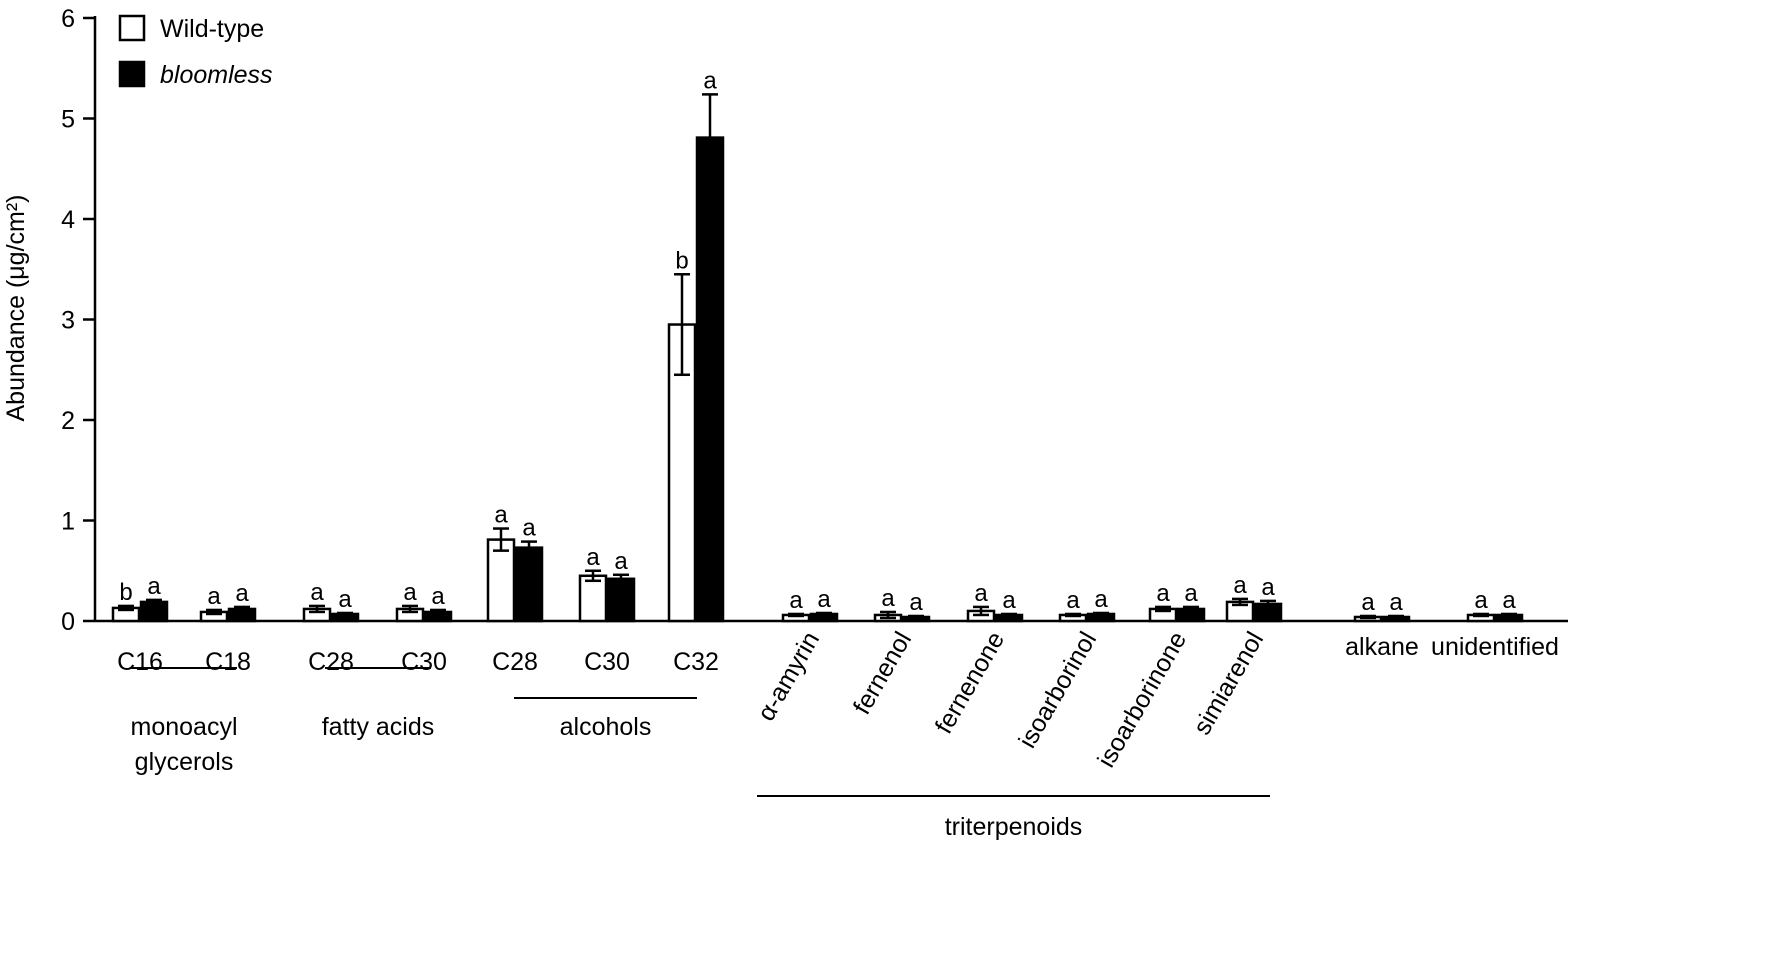 The width and height of the screenshot is (1773, 957). What do you see at coordinates (68, 622) in the screenshot?
I see `y-tick-label: 0` at bounding box center [68, 622].